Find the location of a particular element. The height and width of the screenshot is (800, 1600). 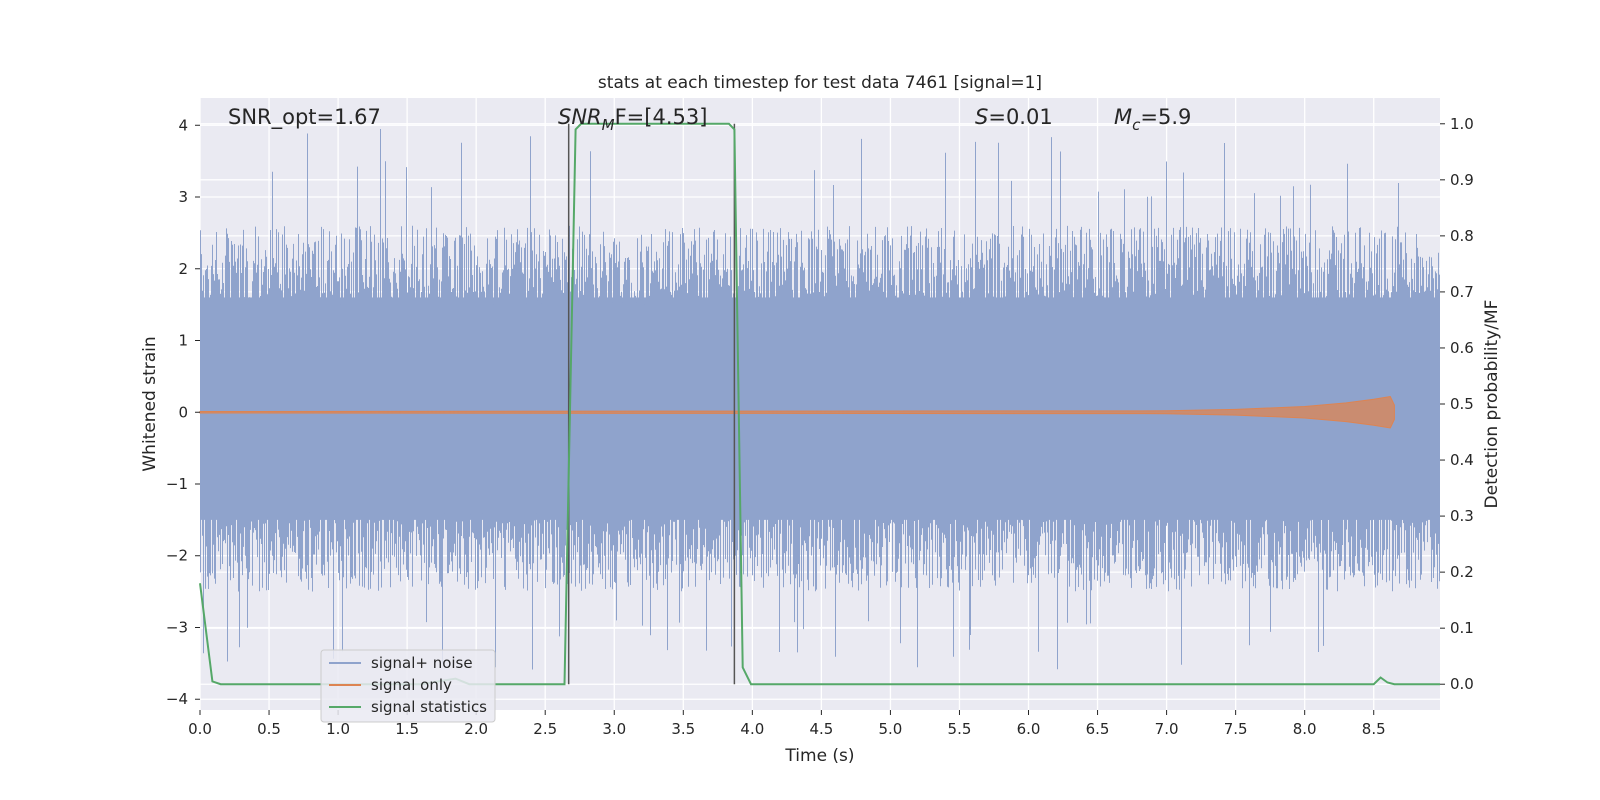

x-tick-label: 6.5 is located at coordinates (1098, 729).